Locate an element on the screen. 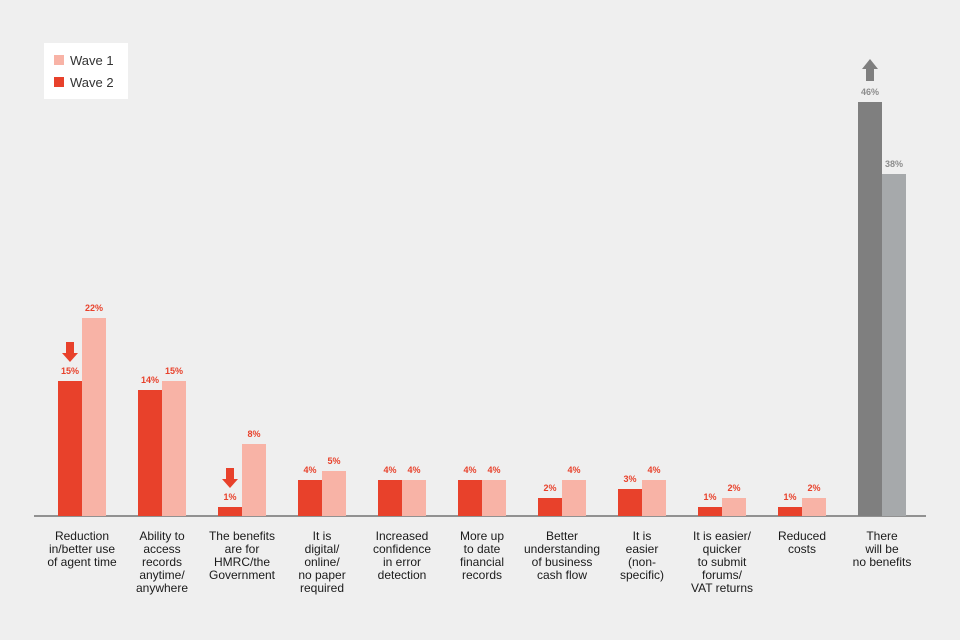 This screenshot has height=640, width=960. legend: Wave 1 Wave 2 is located at coordinates (86, 71).